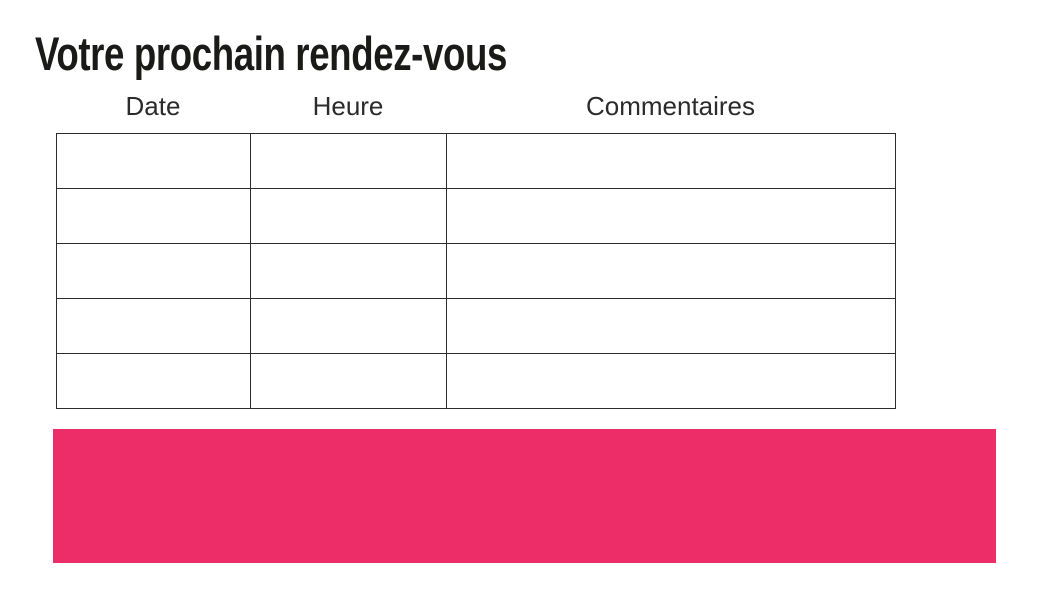 The width and height of the screenshot is (1050, 600). What do you see at coordinates (348, 106) in the screenshot?
I see `column-header-heure: Heure` at bounding box center [348, 106].